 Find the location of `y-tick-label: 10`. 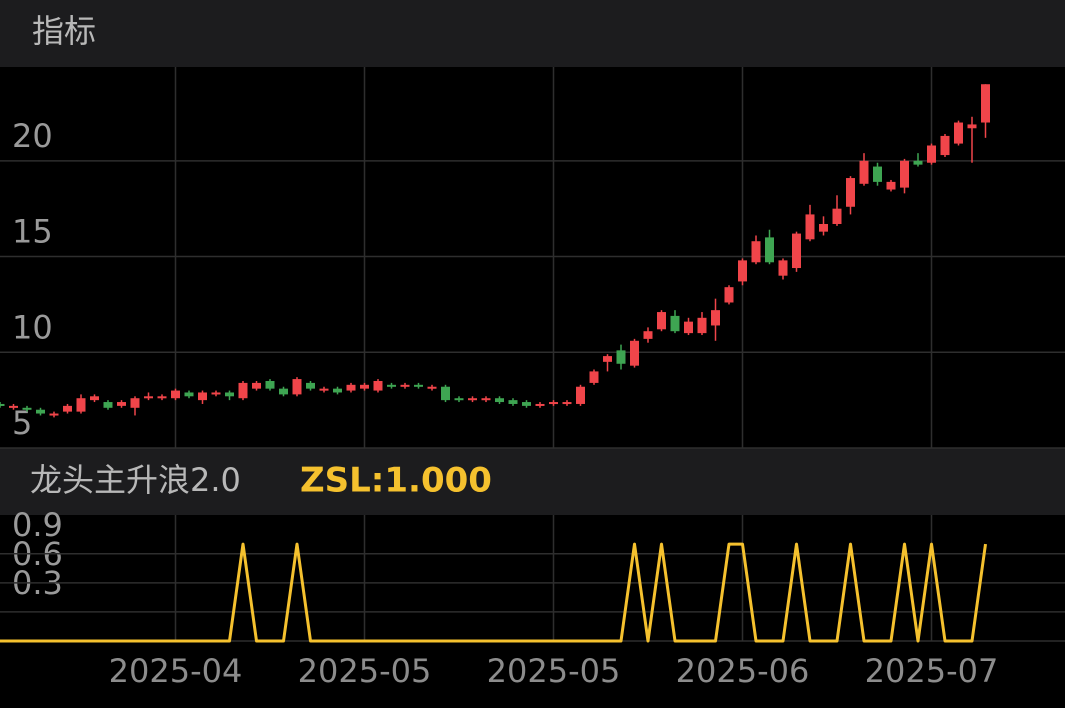

y-tick-label: 10 is located at coordinates (32, 327).